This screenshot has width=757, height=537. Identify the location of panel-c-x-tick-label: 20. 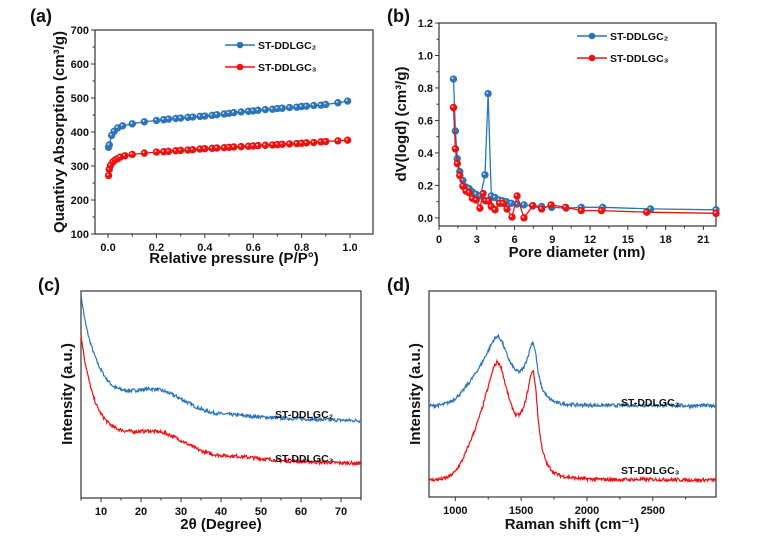
(141, 512).